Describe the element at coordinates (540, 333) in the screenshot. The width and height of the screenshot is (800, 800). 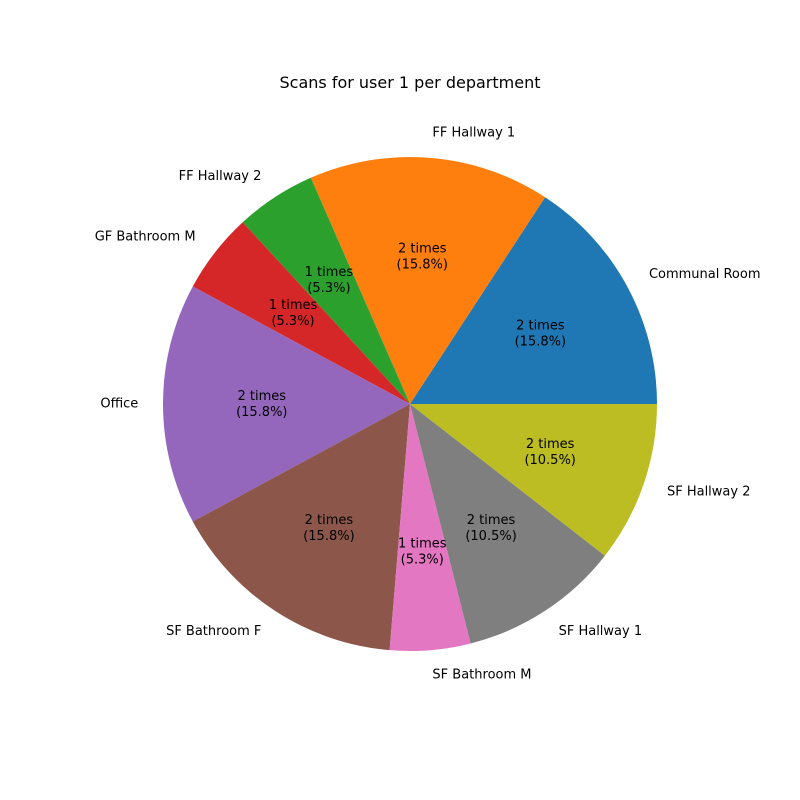
I see `pct-label-communal-room: 2 times (15.8%)` at that location.